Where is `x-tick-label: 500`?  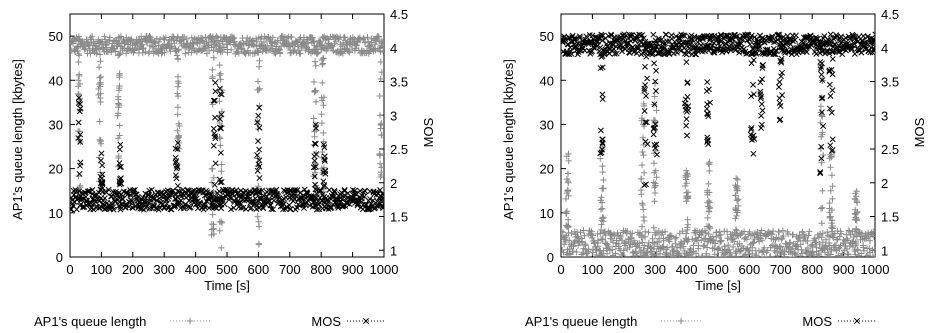 x-tick-label: 500 is located at coordinates (227, 269).